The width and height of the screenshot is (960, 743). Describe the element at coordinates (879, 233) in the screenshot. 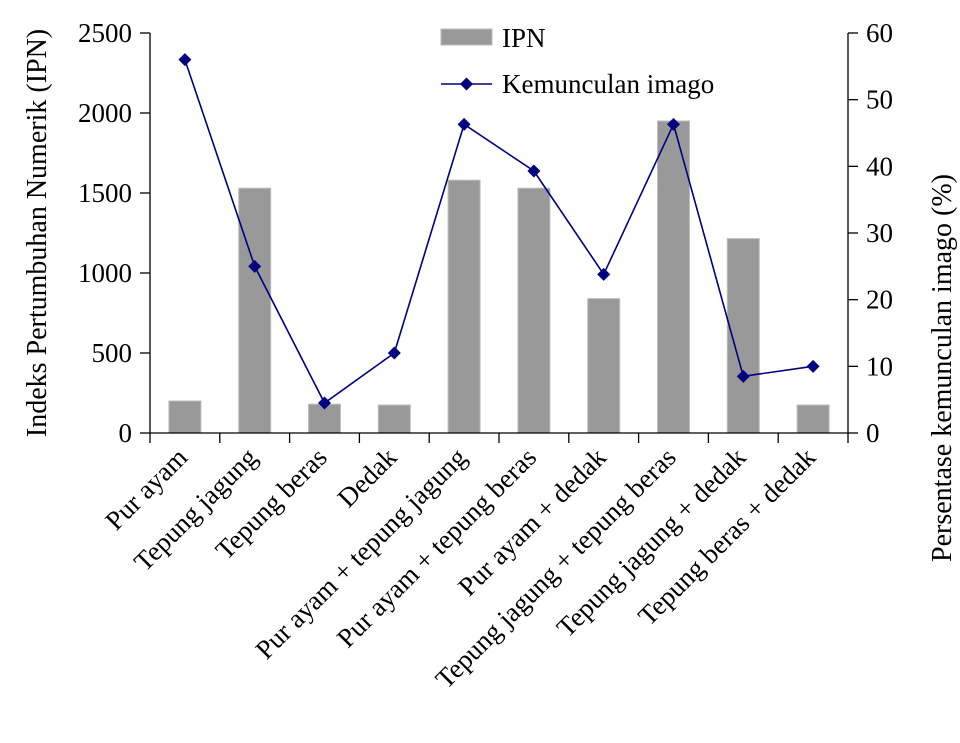

I see `right-axis-tick-label: 30` at that location.